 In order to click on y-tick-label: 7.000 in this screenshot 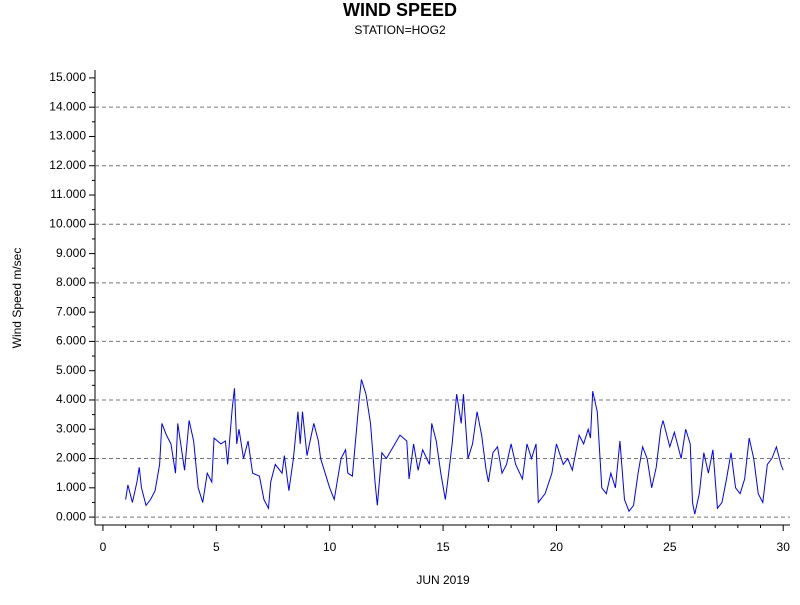, I will do `click(71, 311)`.